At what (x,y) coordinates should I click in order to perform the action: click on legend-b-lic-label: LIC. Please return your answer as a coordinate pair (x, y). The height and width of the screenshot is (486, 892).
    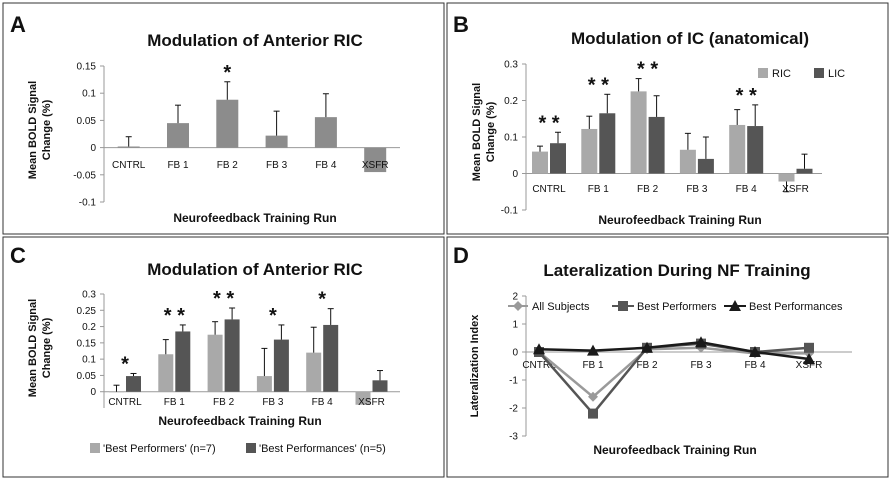
    Looking at the image, I should click on (836, 74).